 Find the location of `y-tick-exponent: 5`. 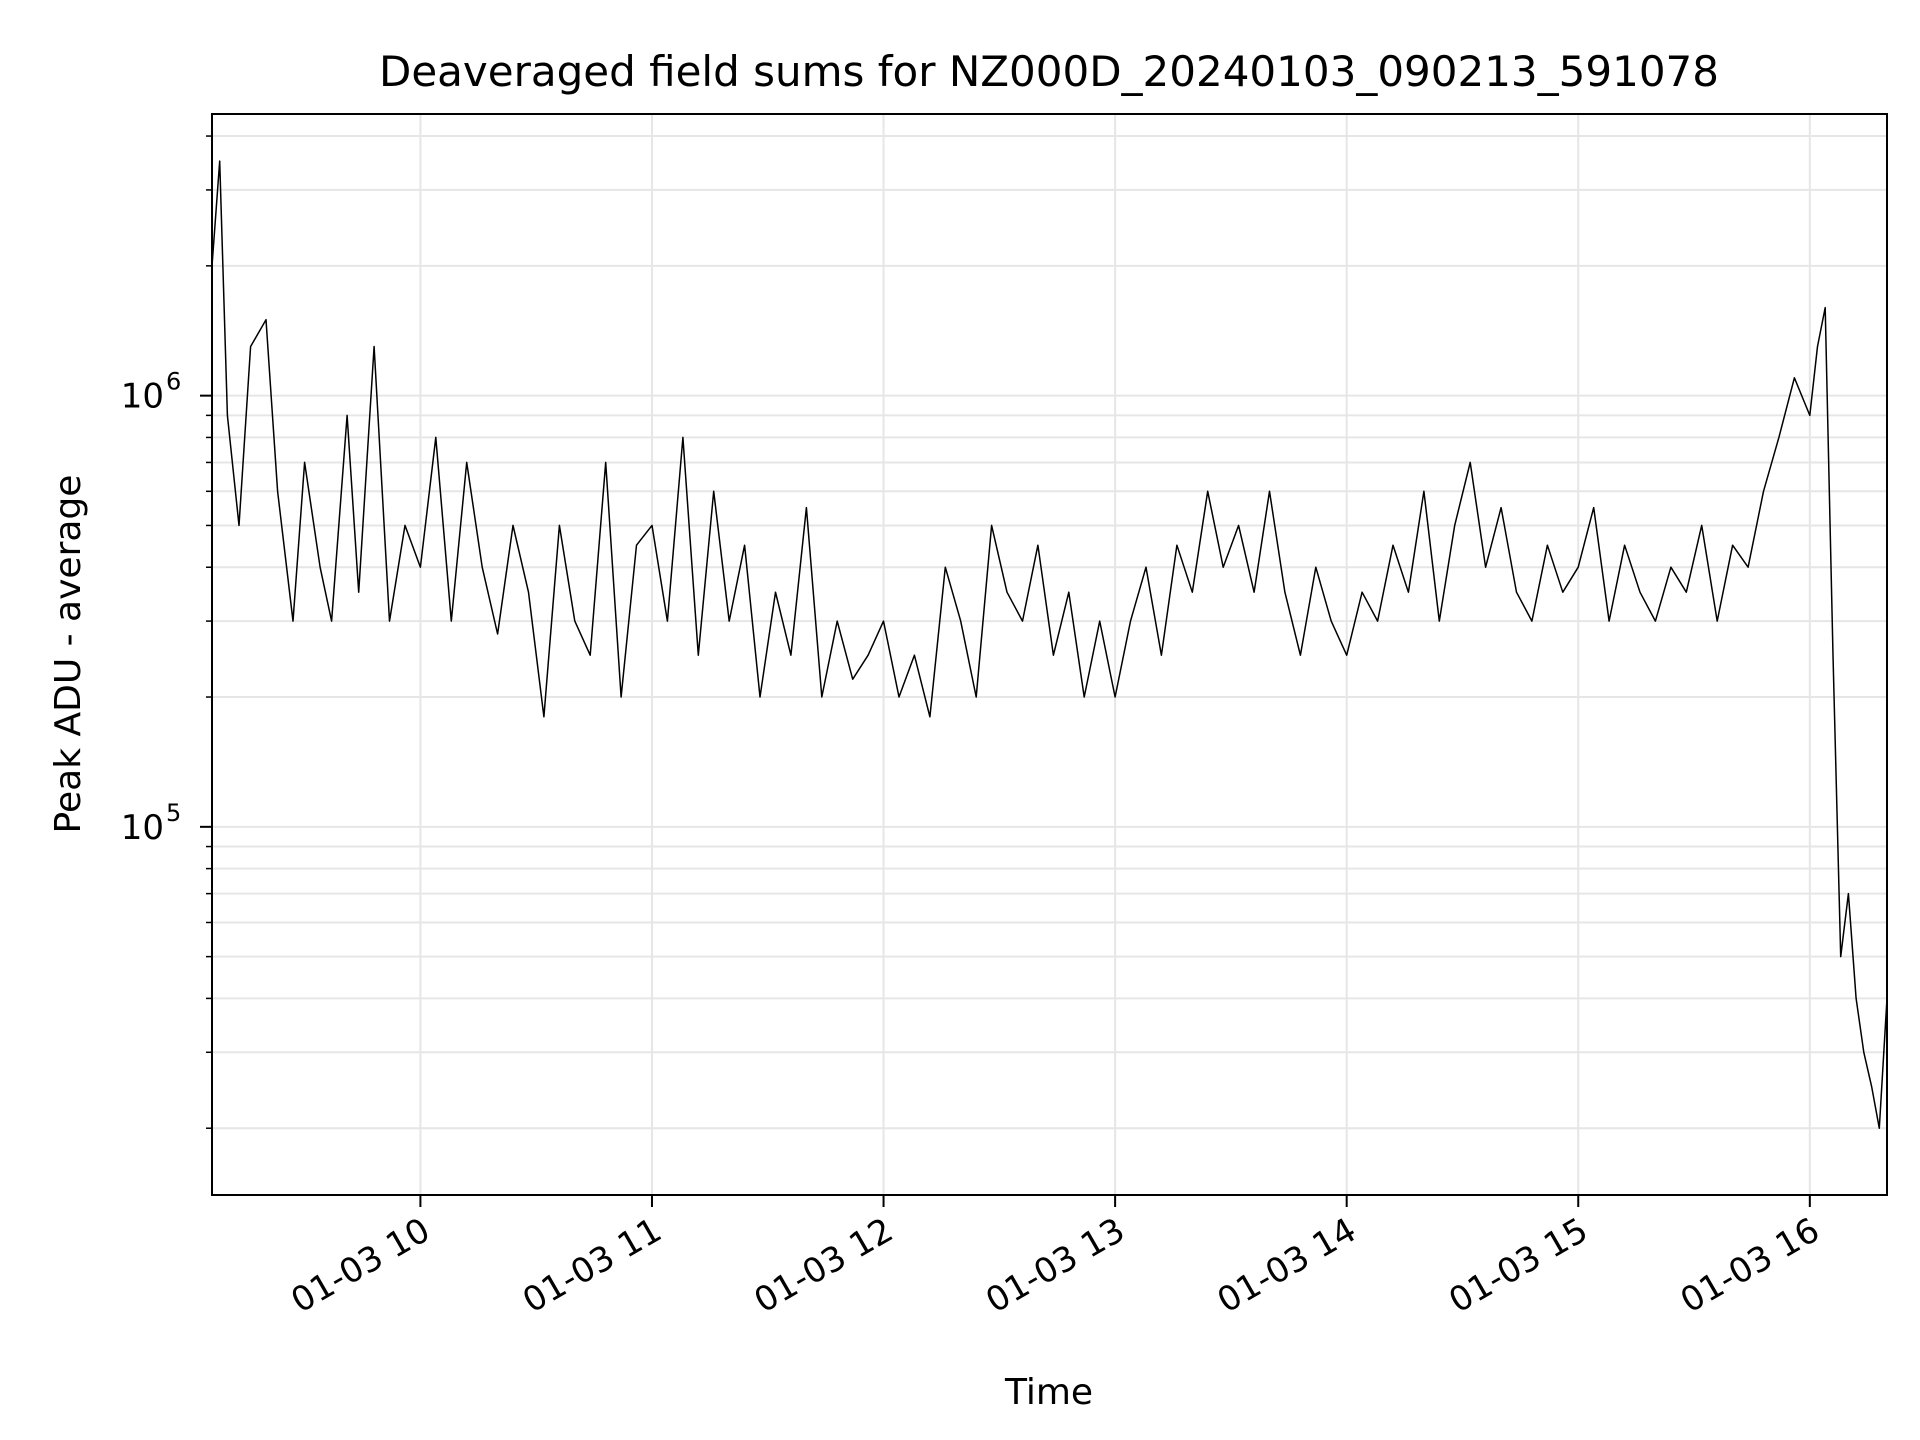

y-tick-exponent: 5 is located at coordinates (173, 813).